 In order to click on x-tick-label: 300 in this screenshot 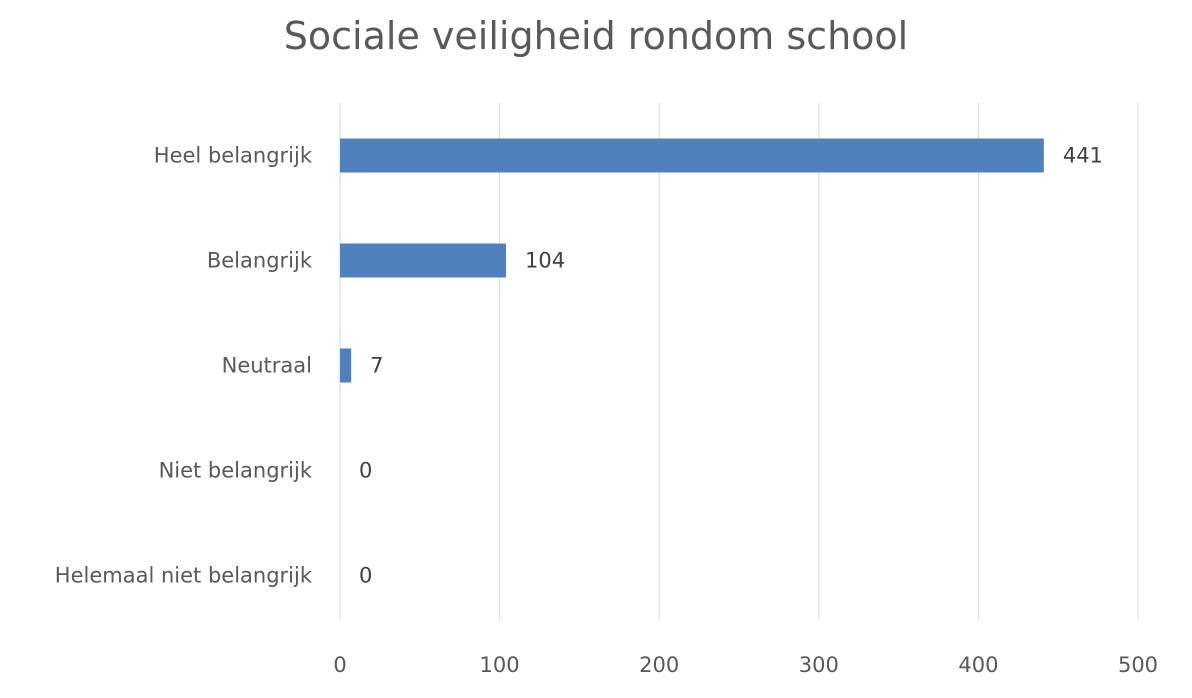, I will do `click(819, 665)`.